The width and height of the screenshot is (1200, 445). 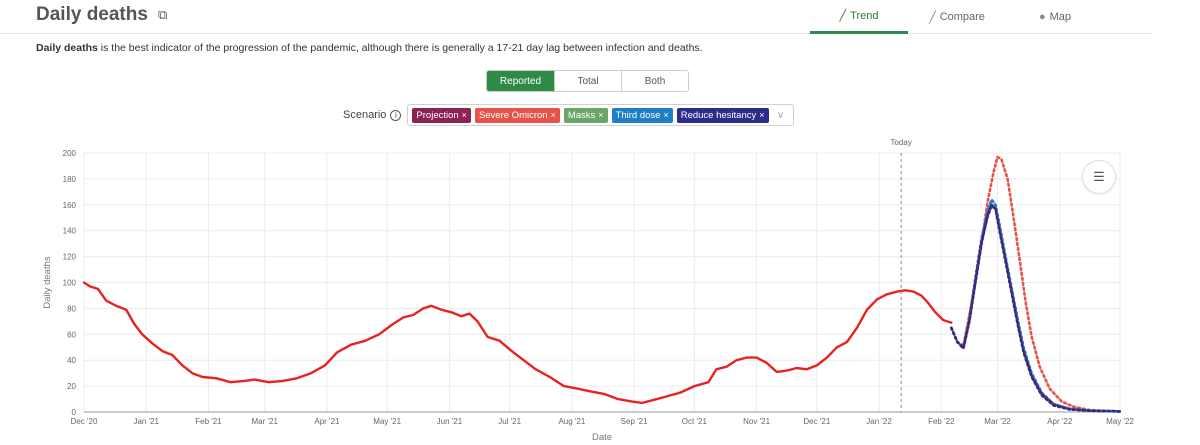 What do you see at coordinates (932, 17) in the screenshot?
I see `compare-chart-icon: ╱` at bounding box center [932, 17].